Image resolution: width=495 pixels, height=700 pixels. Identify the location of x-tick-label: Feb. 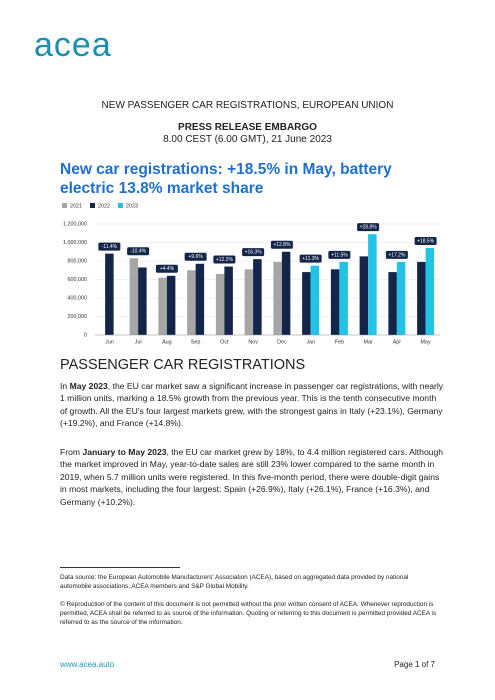
(339, 342).